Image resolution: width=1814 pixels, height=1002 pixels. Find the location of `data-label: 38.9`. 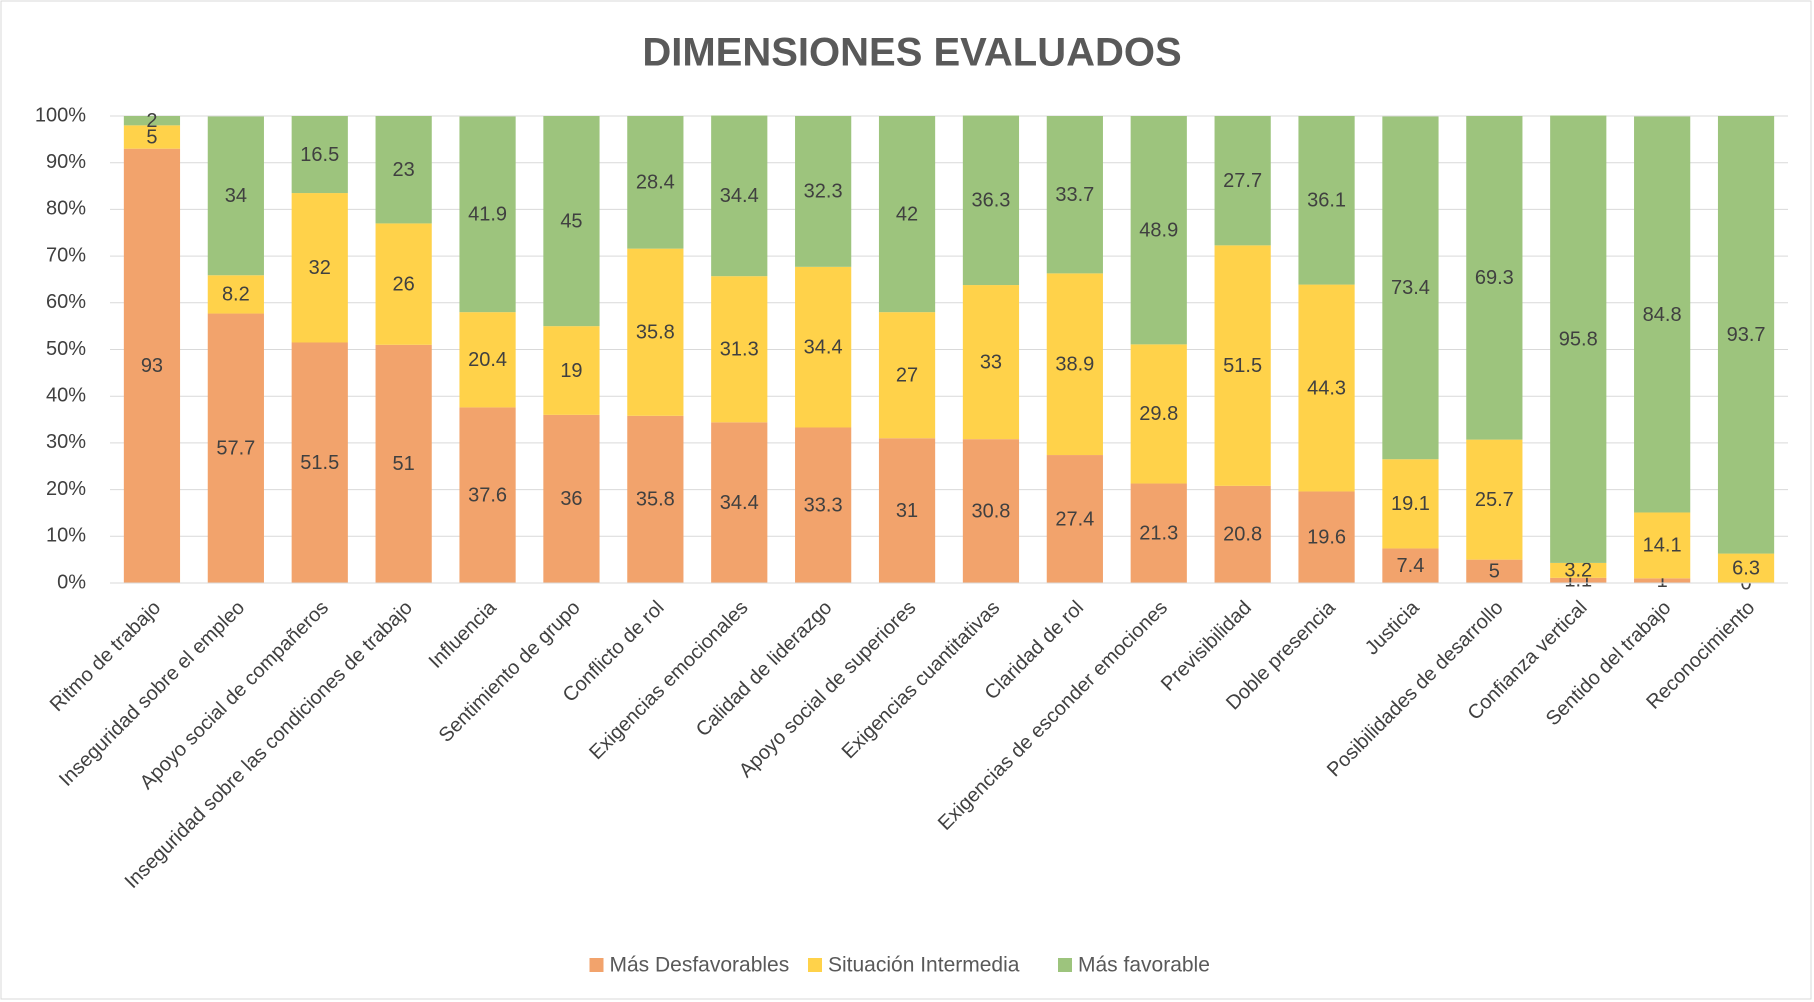

data-label: 38.9 is located at coordinates (1074, 364).